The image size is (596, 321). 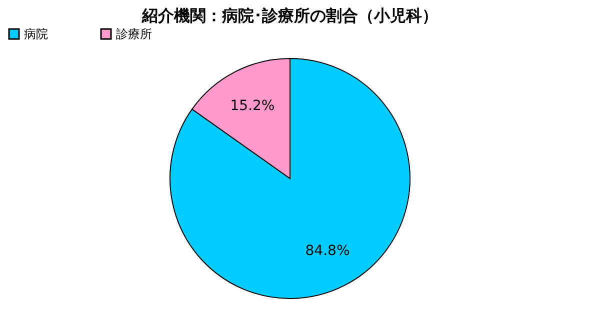 What do you see at coordinates (36, 34) in the screenshot?
I see `legend-label: 病院` at bounding box center [36, 34].